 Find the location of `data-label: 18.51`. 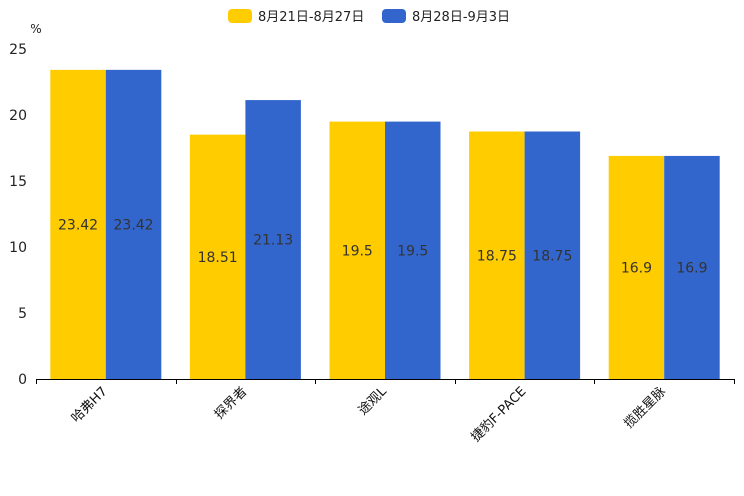

data-label: 18.51 is located at coordinates (218, 258).